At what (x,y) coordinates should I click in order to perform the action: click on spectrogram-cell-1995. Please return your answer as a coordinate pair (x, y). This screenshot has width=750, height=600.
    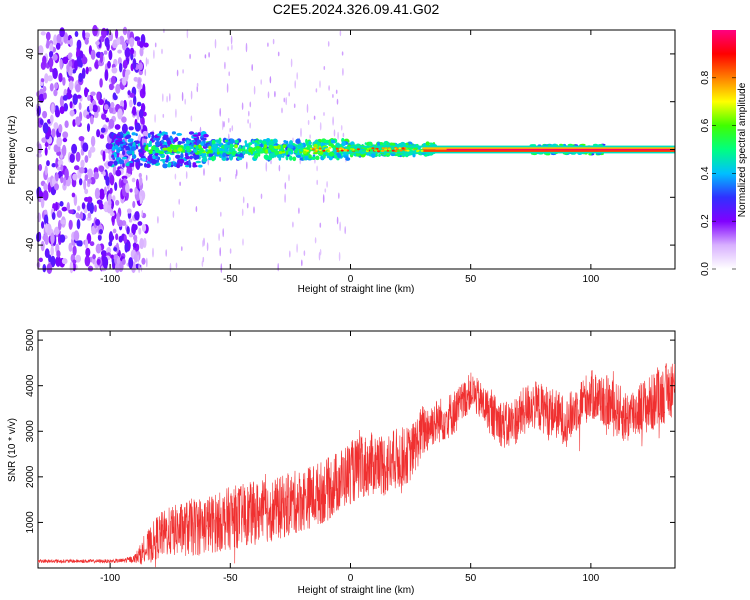
    Looking at the image, I should click on (321, 152).